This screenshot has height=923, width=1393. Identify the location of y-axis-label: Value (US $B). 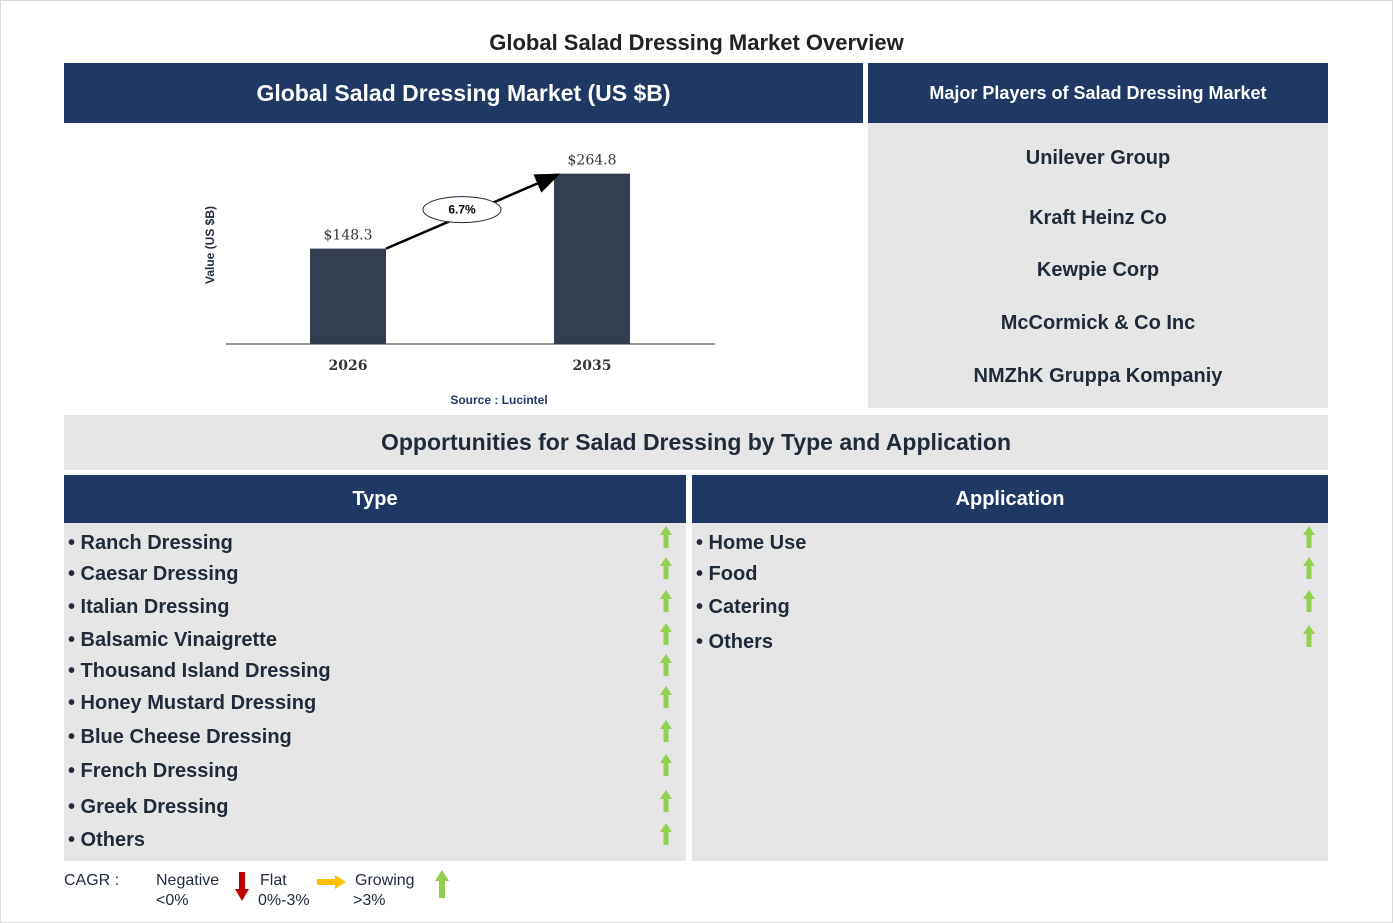
(210, 245).